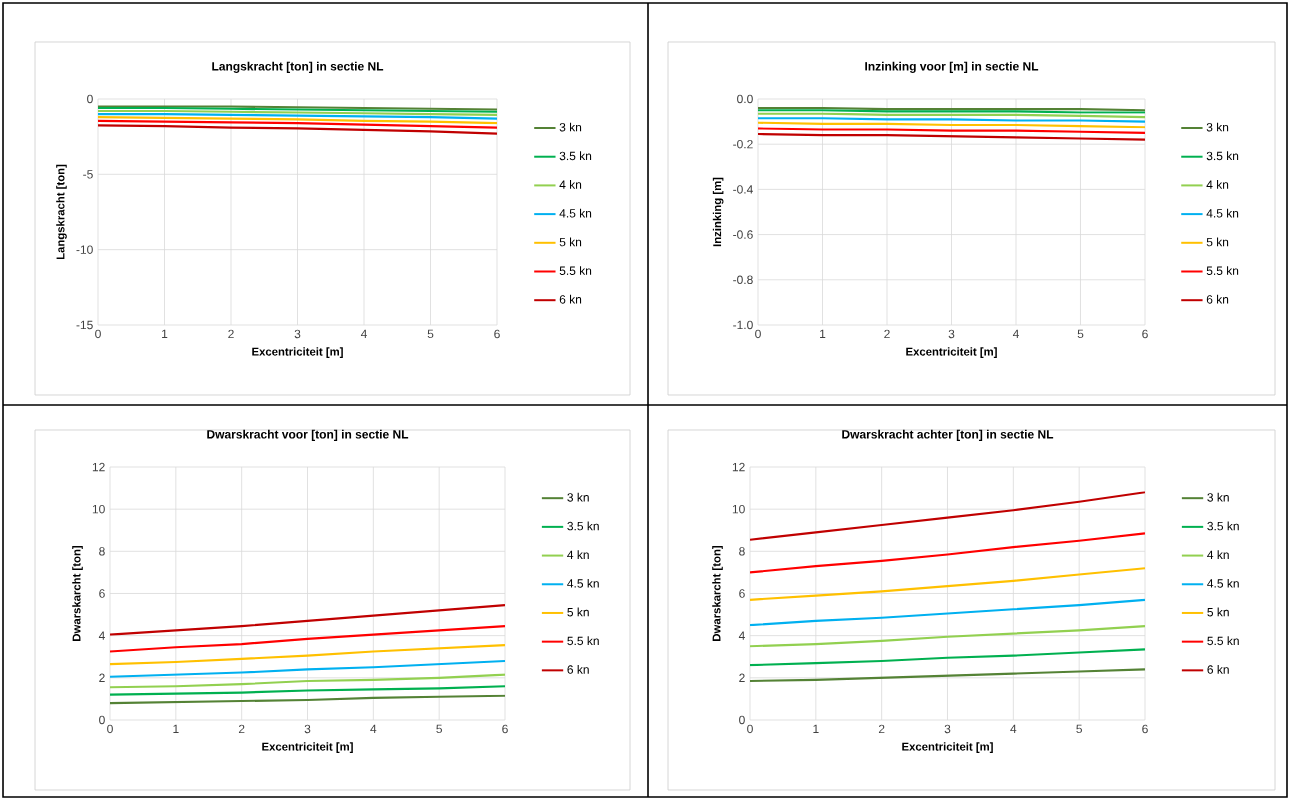  Describe the element at coordinates (718, 212) in the screenshot. I see `y-axis-title: Inzinking [m]` at that location.